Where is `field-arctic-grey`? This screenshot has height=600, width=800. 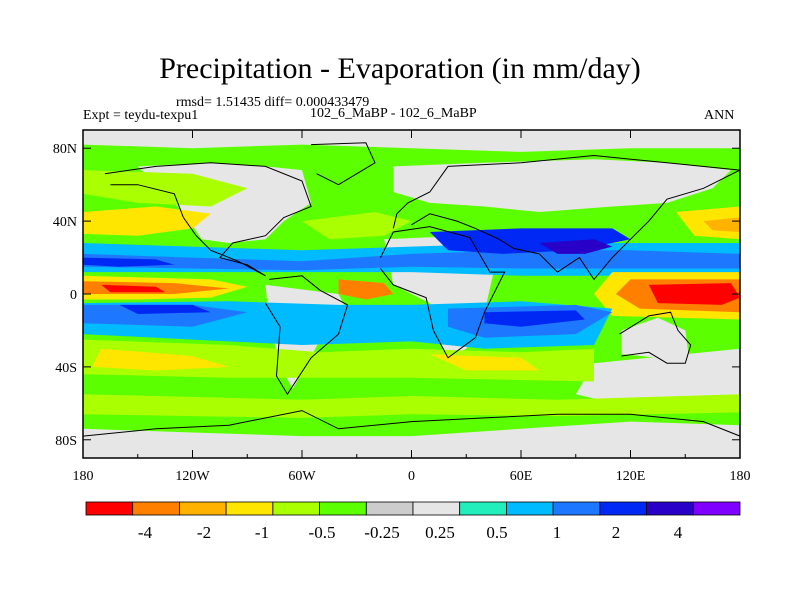
field-arctic-grey is located at coordinates (411, 141).